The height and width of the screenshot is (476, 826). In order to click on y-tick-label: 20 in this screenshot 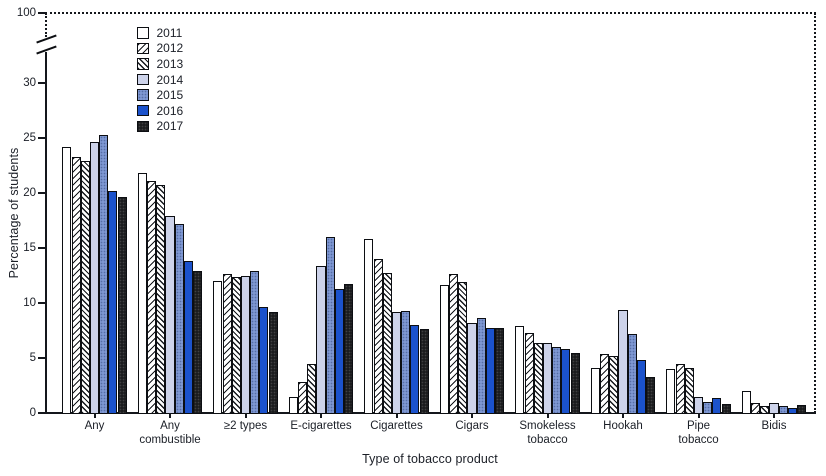, I will do `click(29, 193)`.